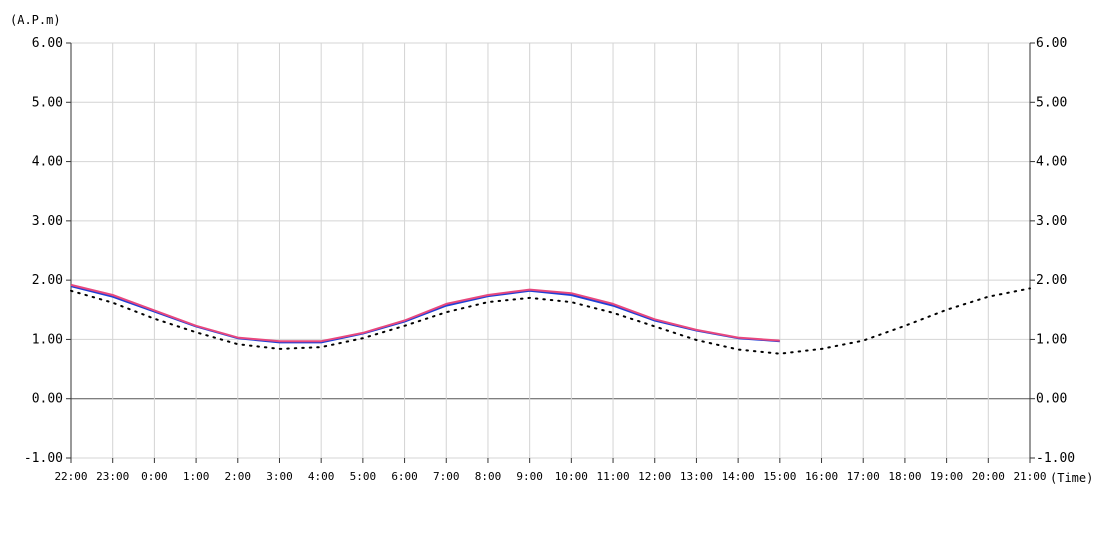  What do you see at coordinates (821, 476) in the screenshot?
I see `x-tick-label: 16:00` at bounding box center [821, 476].